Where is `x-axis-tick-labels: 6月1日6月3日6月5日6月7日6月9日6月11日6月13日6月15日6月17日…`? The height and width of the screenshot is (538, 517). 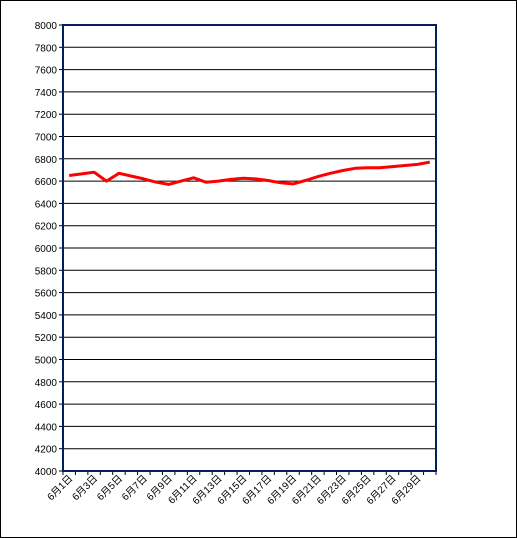
x-axis-tick-labels: 6月1日6月3日6月5日6月7日6月9日6月11日6月13日6月15日6月17日… is located at coordinates (241, 489).